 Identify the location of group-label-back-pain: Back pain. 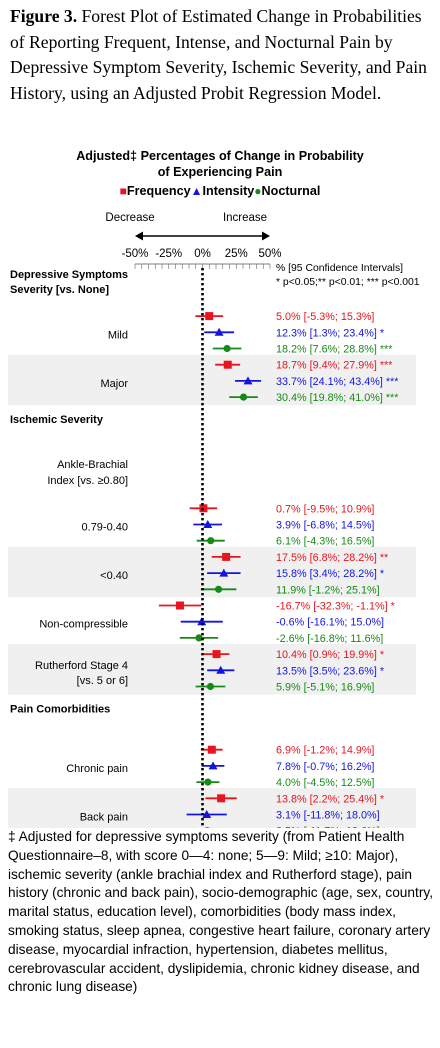
(104, 818).